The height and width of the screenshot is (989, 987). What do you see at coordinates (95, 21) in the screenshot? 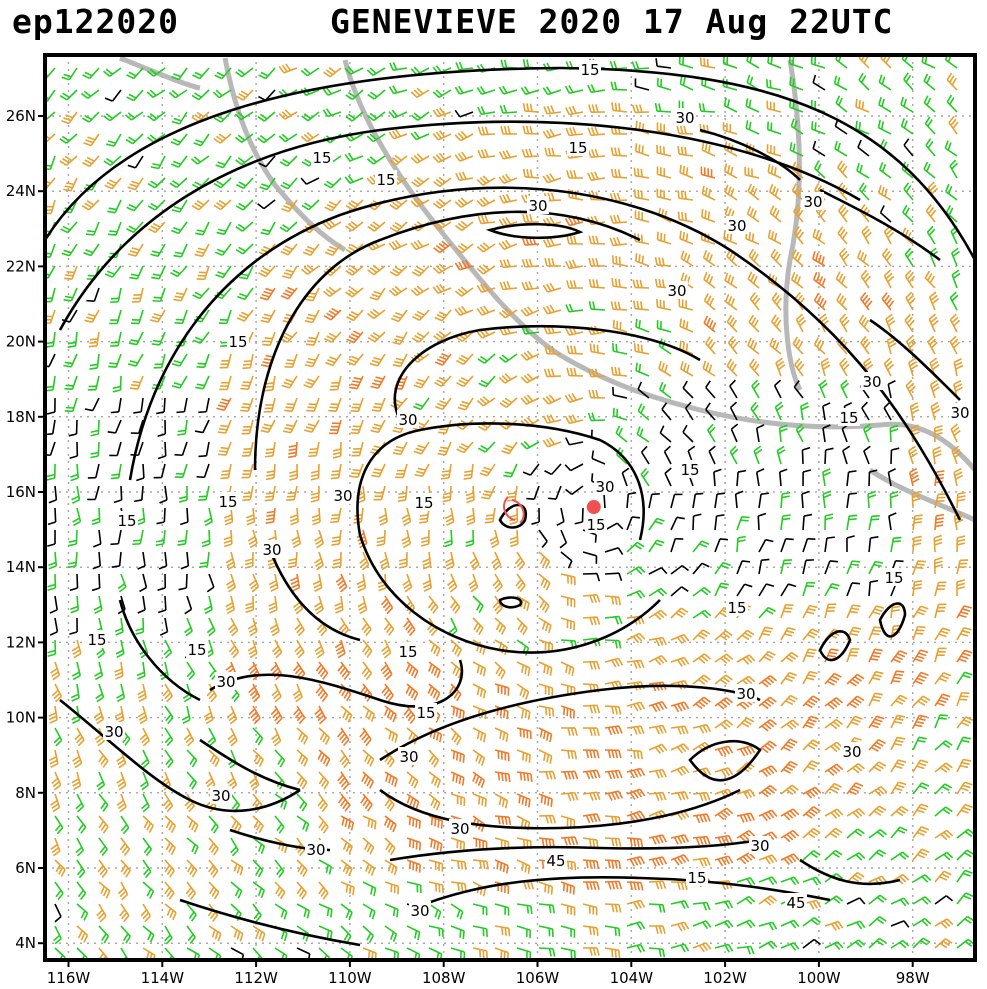
I see `storm-id-title: ep122020` at bounding box center [95, 21].